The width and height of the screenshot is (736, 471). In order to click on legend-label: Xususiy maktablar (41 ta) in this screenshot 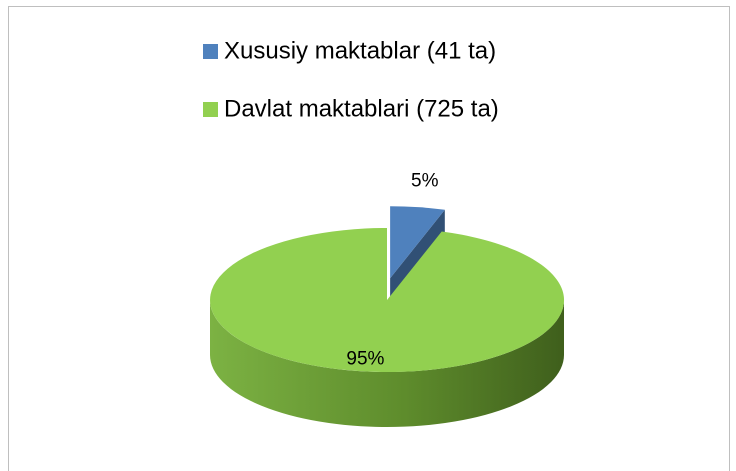, I will do `click(360, 50)`.